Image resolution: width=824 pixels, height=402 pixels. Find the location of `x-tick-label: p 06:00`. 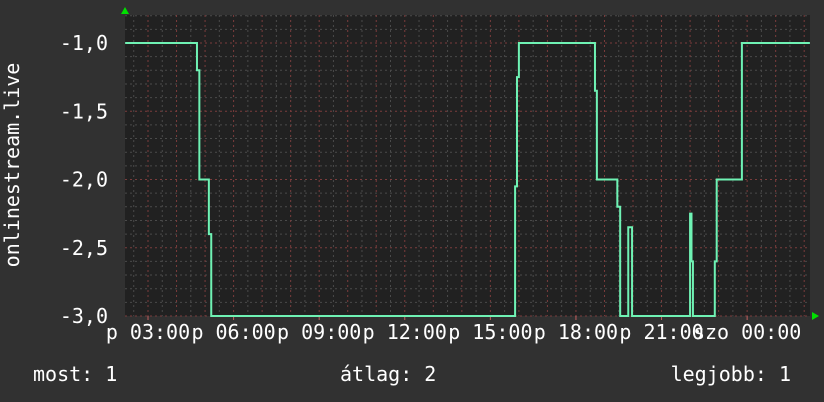

x-tick-label: p 06:00 is located at coordinates (233, 332).